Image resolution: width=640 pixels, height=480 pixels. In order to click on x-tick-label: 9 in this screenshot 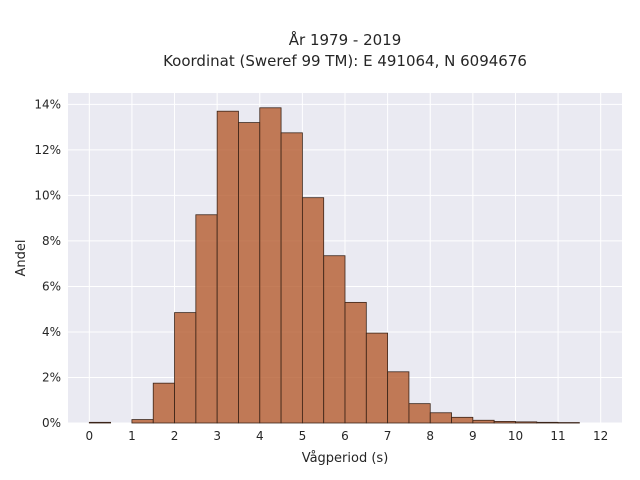, I will do `click(473, 436)`.